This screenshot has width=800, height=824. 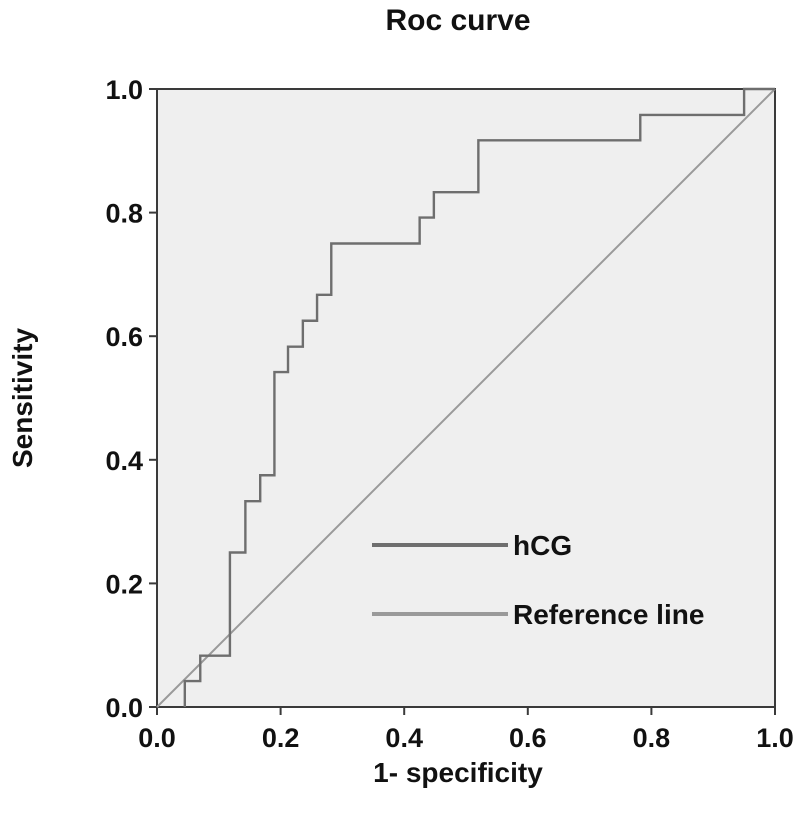 What do you see at coordinates (131, 399) in the screenshot?
I see `y-axis: 0.0 0.2 0.4 0.6 0.8 1.0` at bounding box center [131, 399].